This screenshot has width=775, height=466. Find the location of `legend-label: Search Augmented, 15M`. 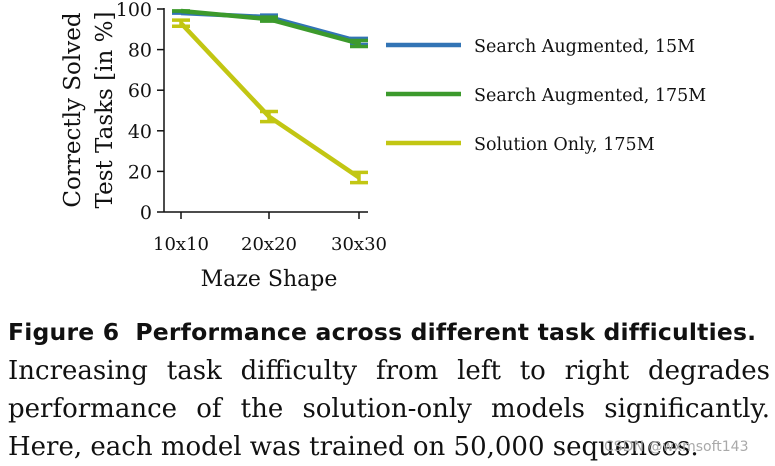

legend-label: Search Augmented, 15M is located at coordinates (584, 47).